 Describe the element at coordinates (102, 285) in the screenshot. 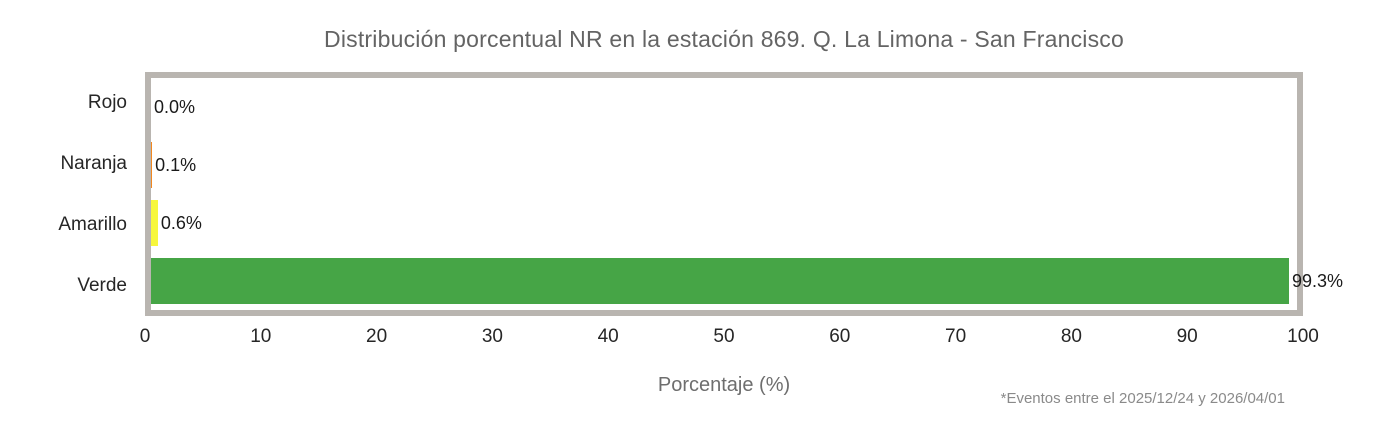

I see `y-tick-label: Verde` at that location.